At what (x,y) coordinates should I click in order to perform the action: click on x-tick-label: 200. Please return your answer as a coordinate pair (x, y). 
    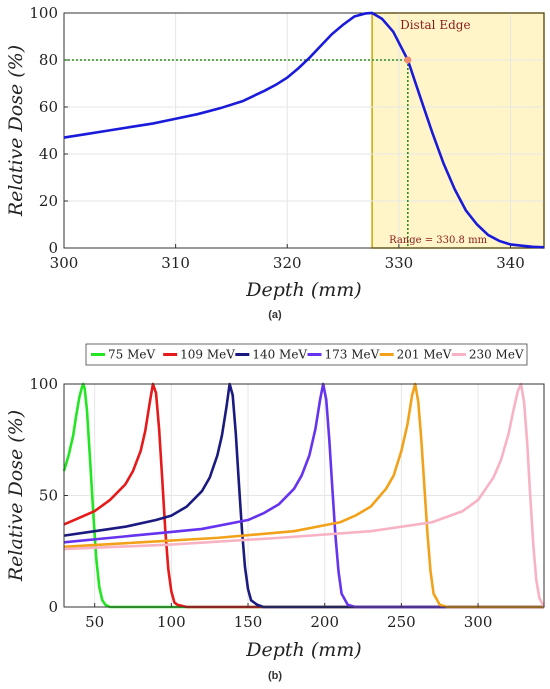
    Looking at the image, I should click on (324, 622).